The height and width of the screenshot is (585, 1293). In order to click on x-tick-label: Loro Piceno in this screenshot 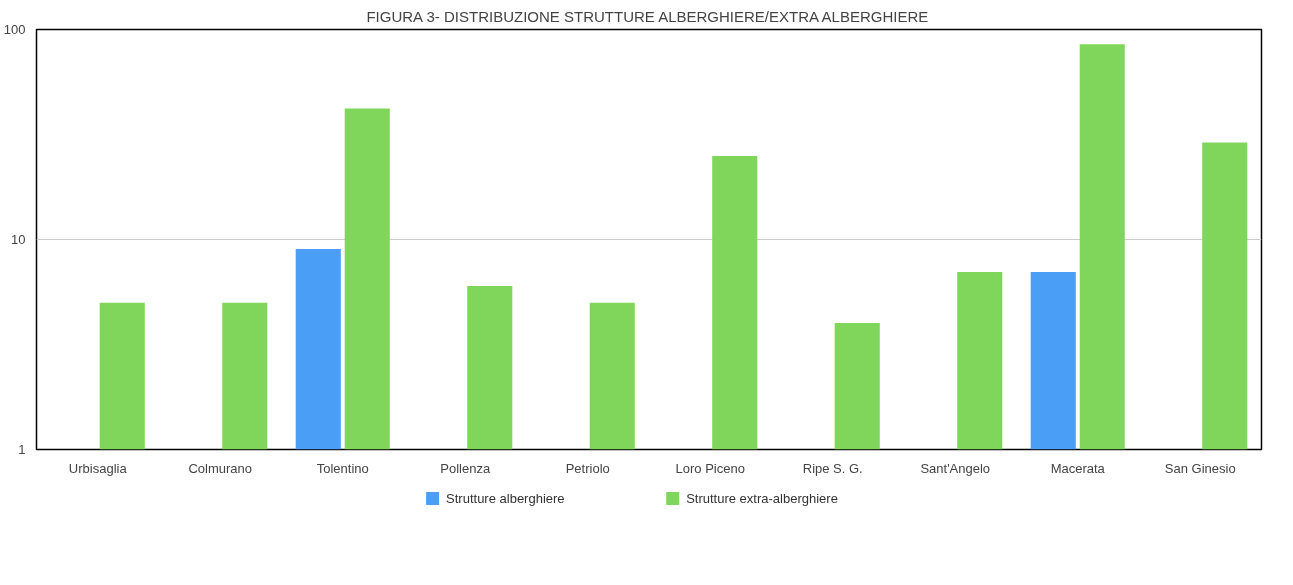, I will do `click(710, 468)`.